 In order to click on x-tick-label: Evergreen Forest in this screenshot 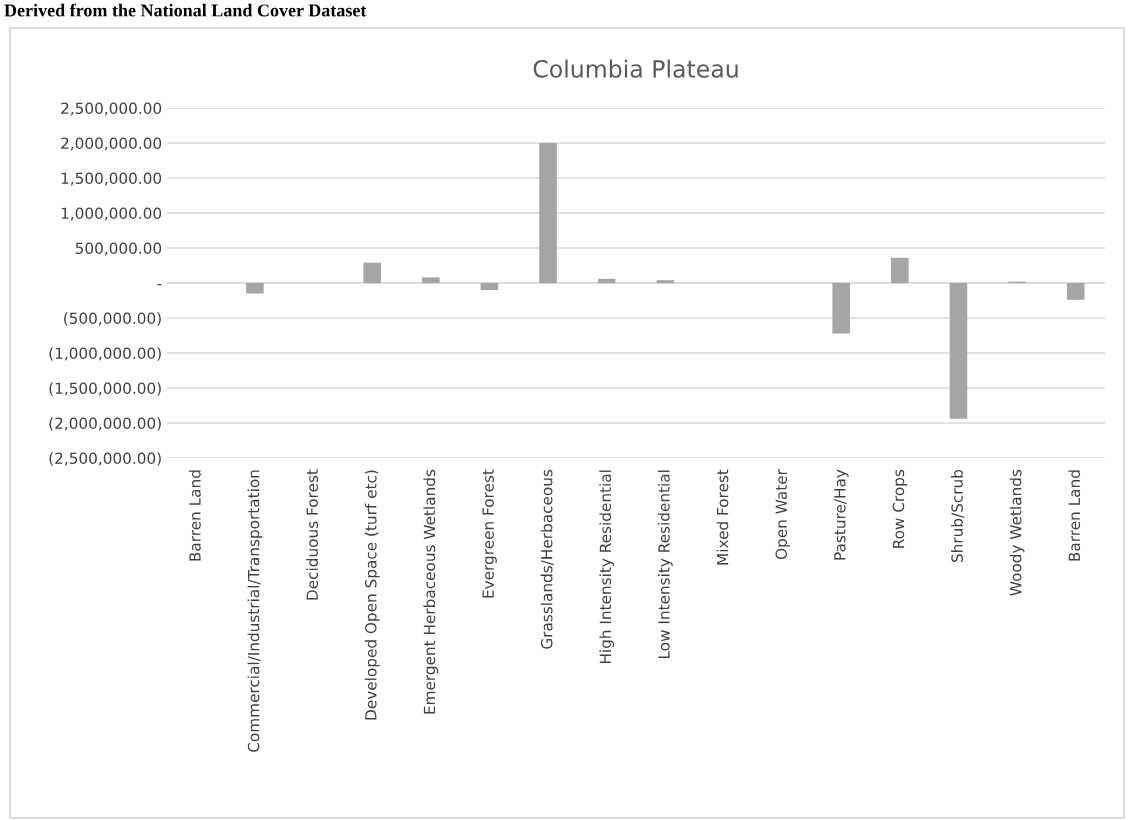, I will do `click(489, 533)`.